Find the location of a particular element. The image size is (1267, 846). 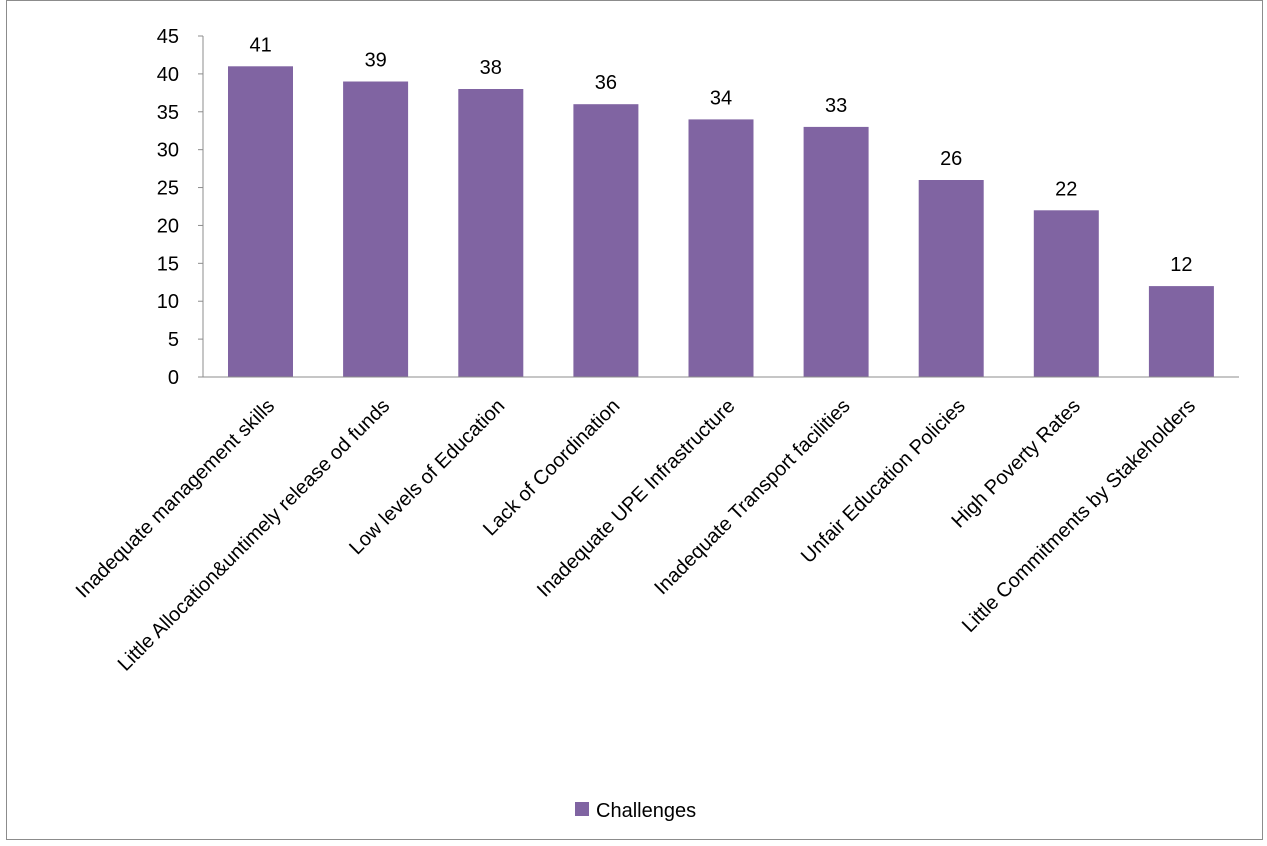

y-tick-label: 30 is located at coordinates (168, 151).